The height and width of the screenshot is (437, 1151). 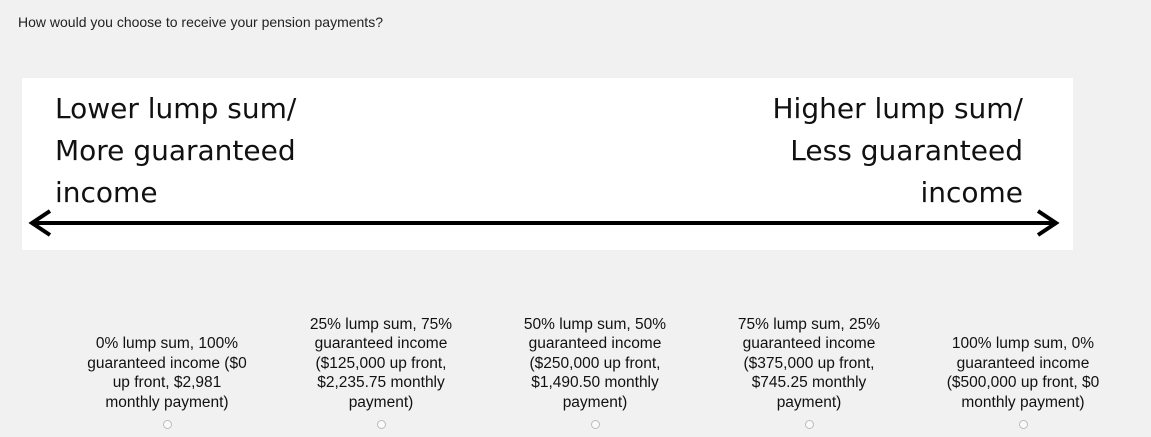 I want to click on option-line: ($250,000 up front,, so click(x=595, y=363).